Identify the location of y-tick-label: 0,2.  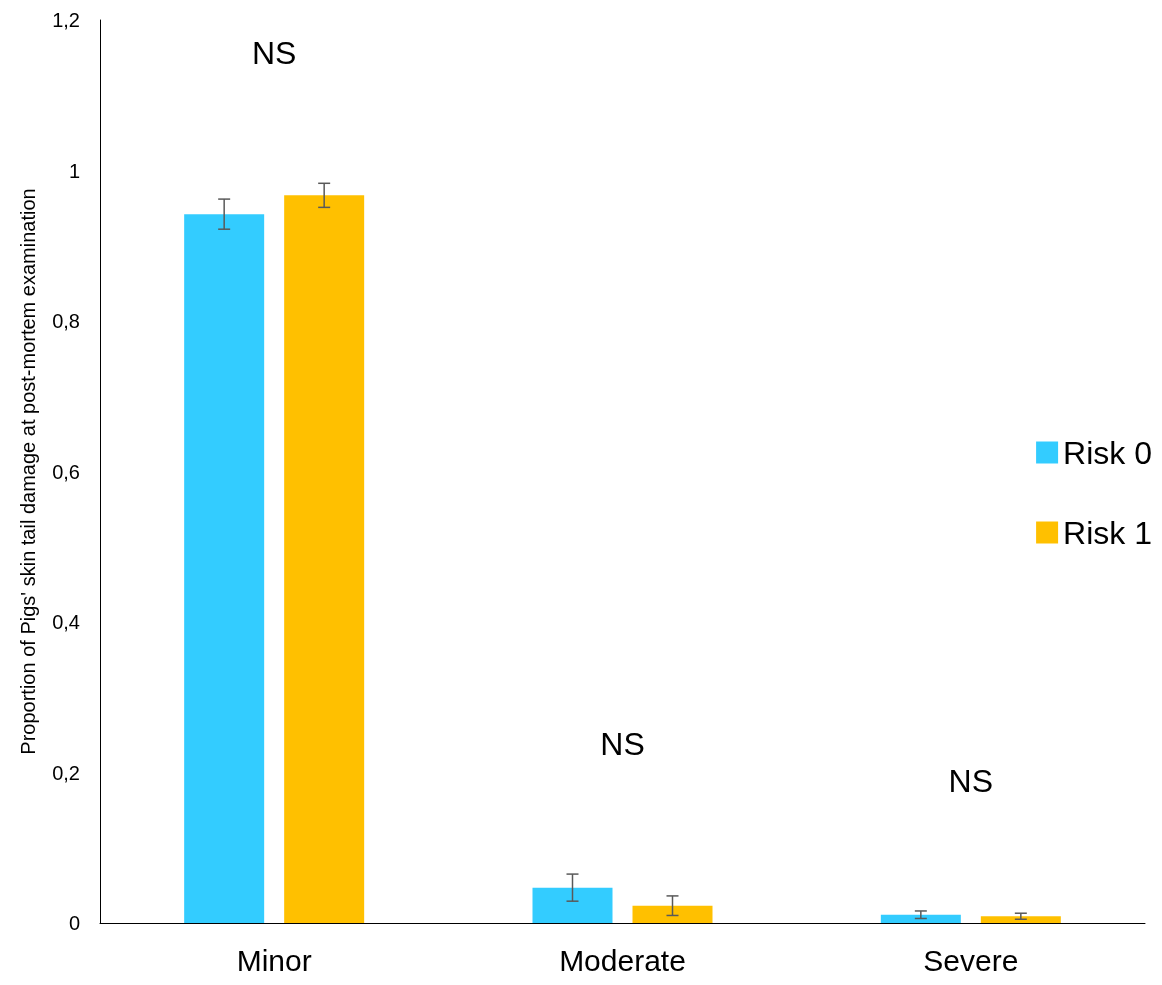
(66, 772).